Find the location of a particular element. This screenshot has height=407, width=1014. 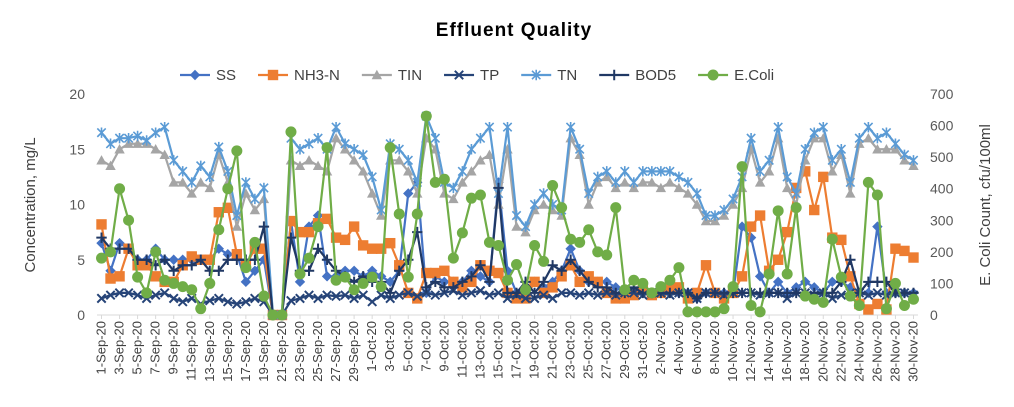

y2-tick-label: 600 is located at coordinates (942, 126).